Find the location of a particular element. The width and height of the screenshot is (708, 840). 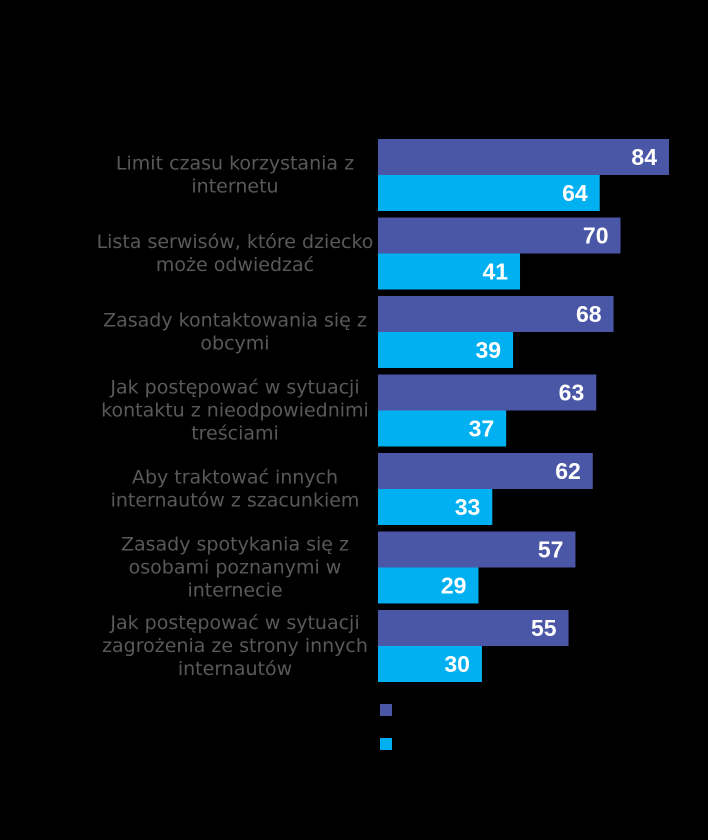

data-label-series2-cat2: 41 is located at coordinates (495, 272).